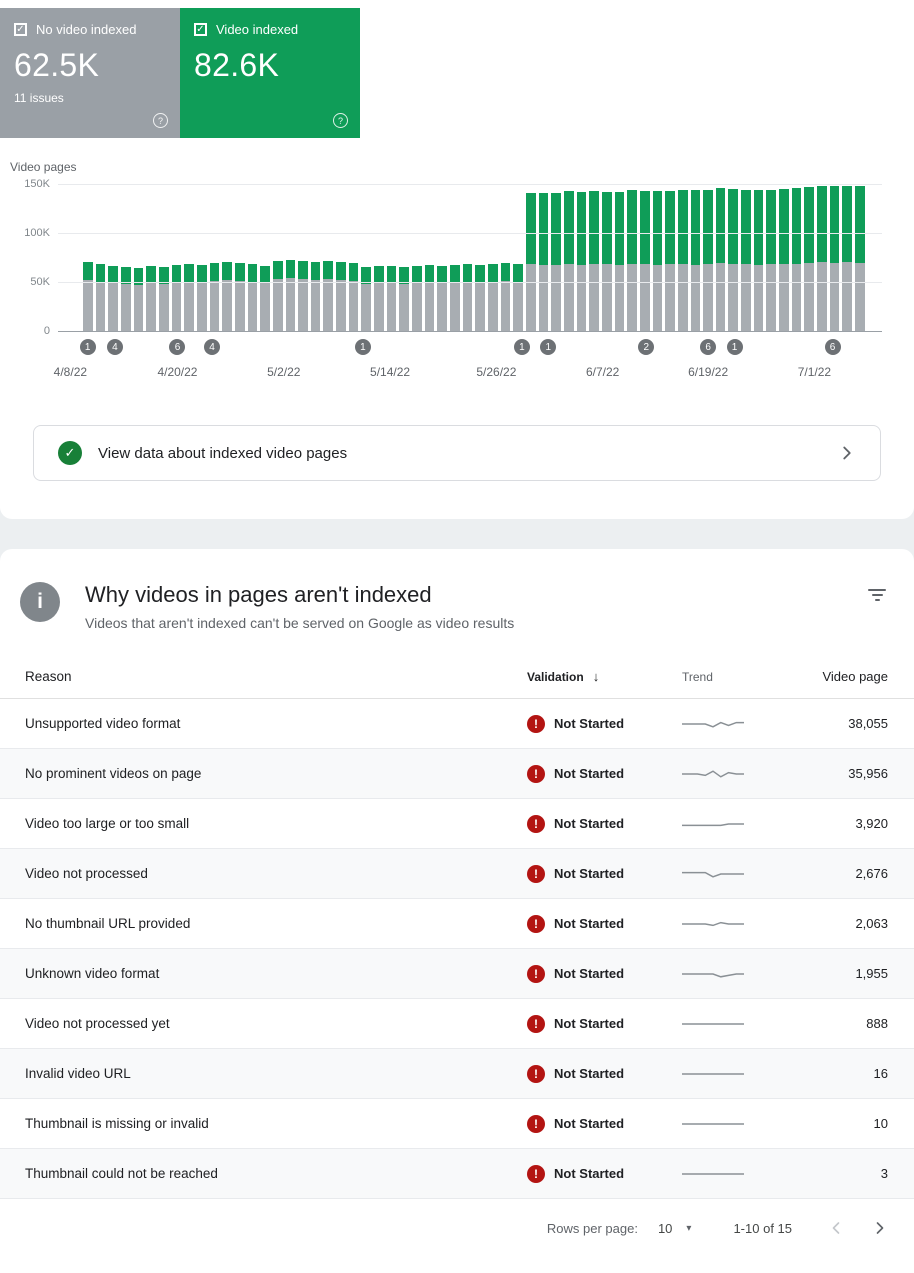  I want to click on previous-page-button, so click(836, 1228).